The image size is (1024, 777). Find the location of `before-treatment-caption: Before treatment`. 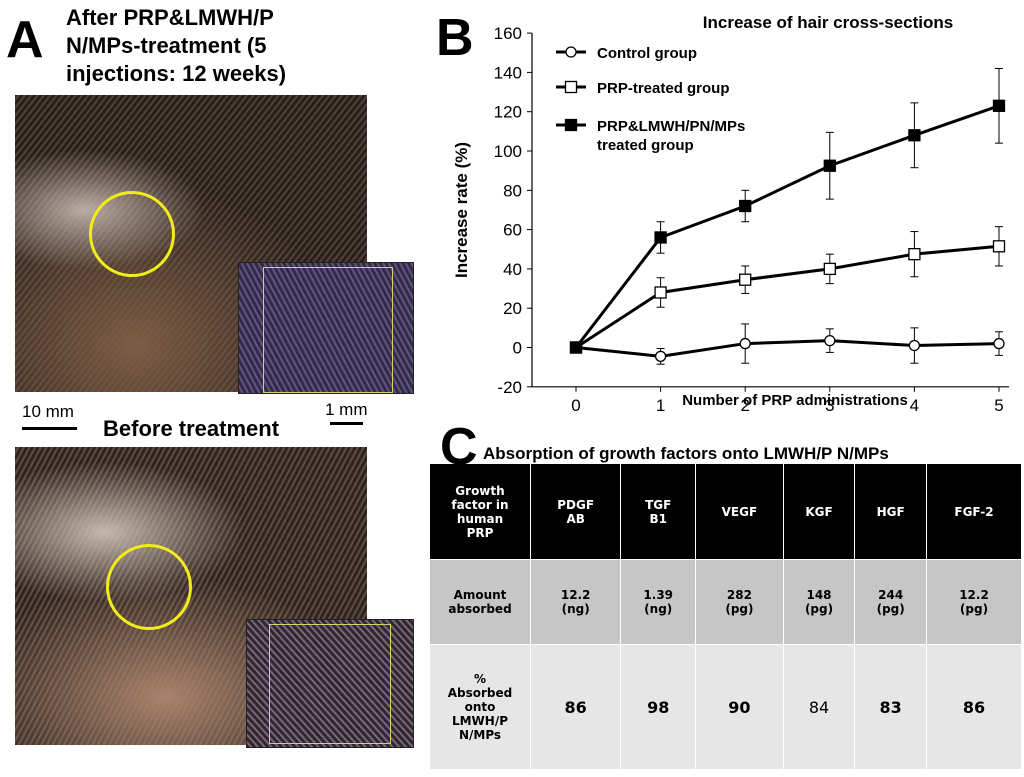

before-treatment-caption: Before treatment is located at coordinates (191, 428).